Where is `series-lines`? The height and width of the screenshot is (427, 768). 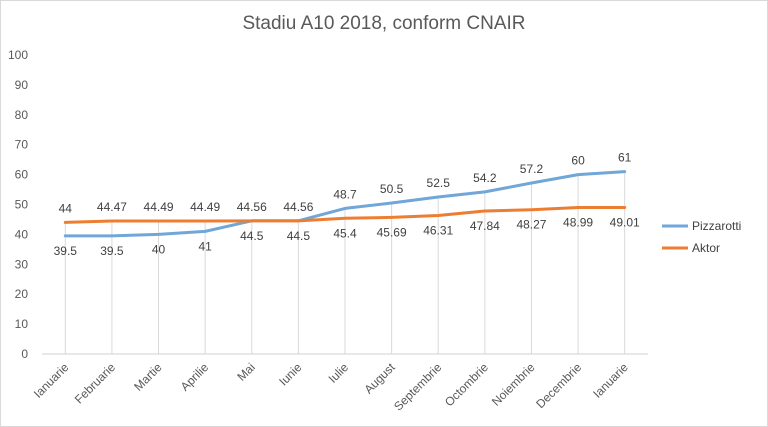 series-lines is located at coordinates (345, 204).